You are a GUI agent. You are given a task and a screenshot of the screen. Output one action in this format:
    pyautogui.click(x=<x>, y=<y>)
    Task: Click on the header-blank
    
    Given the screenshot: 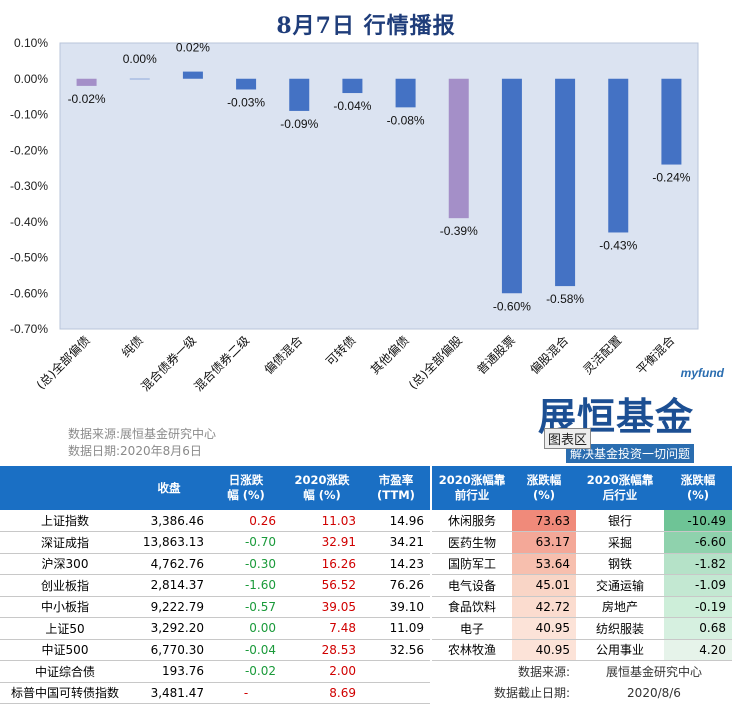 What is the action you would take?
    pyautogui.click(x=64, y=488)
    